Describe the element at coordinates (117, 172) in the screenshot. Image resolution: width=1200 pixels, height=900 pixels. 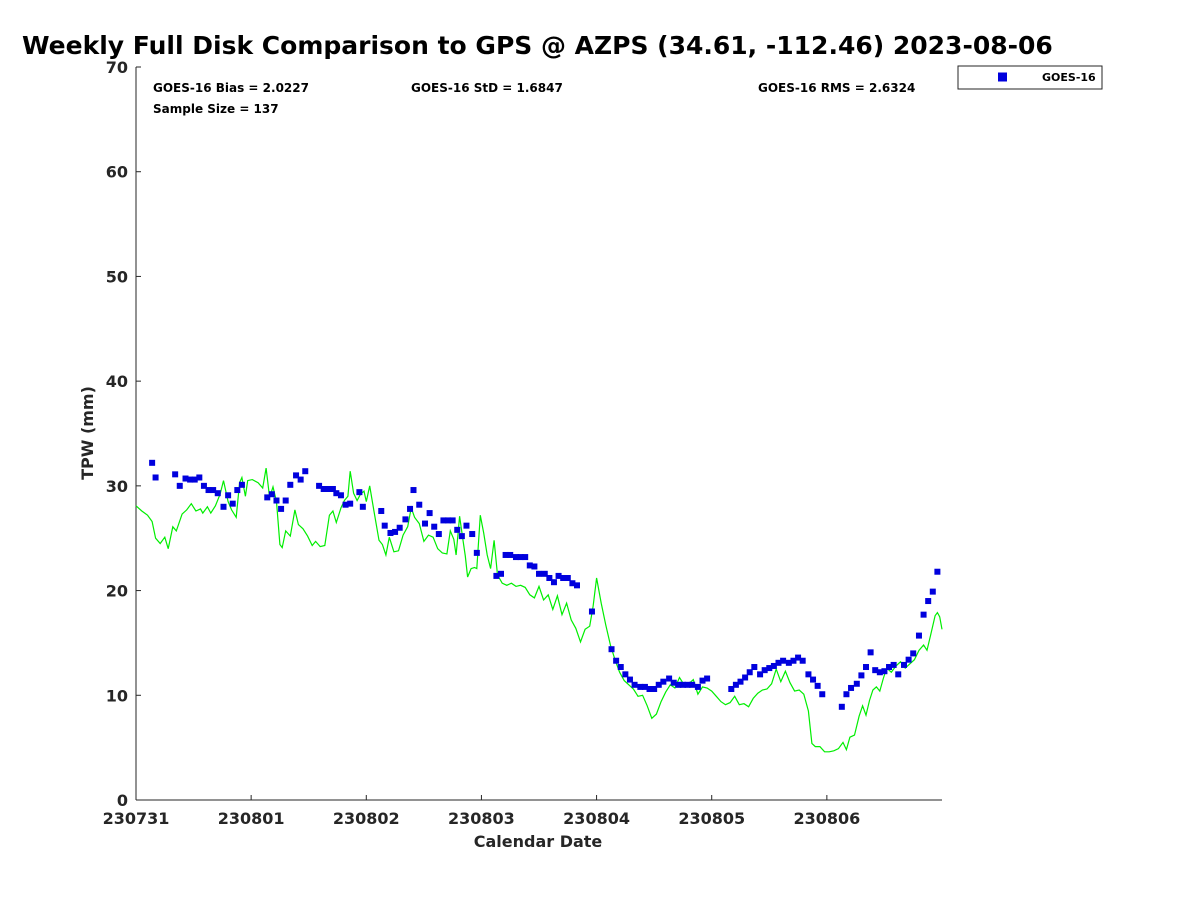
I see `y-tick-label: 60` at that location.